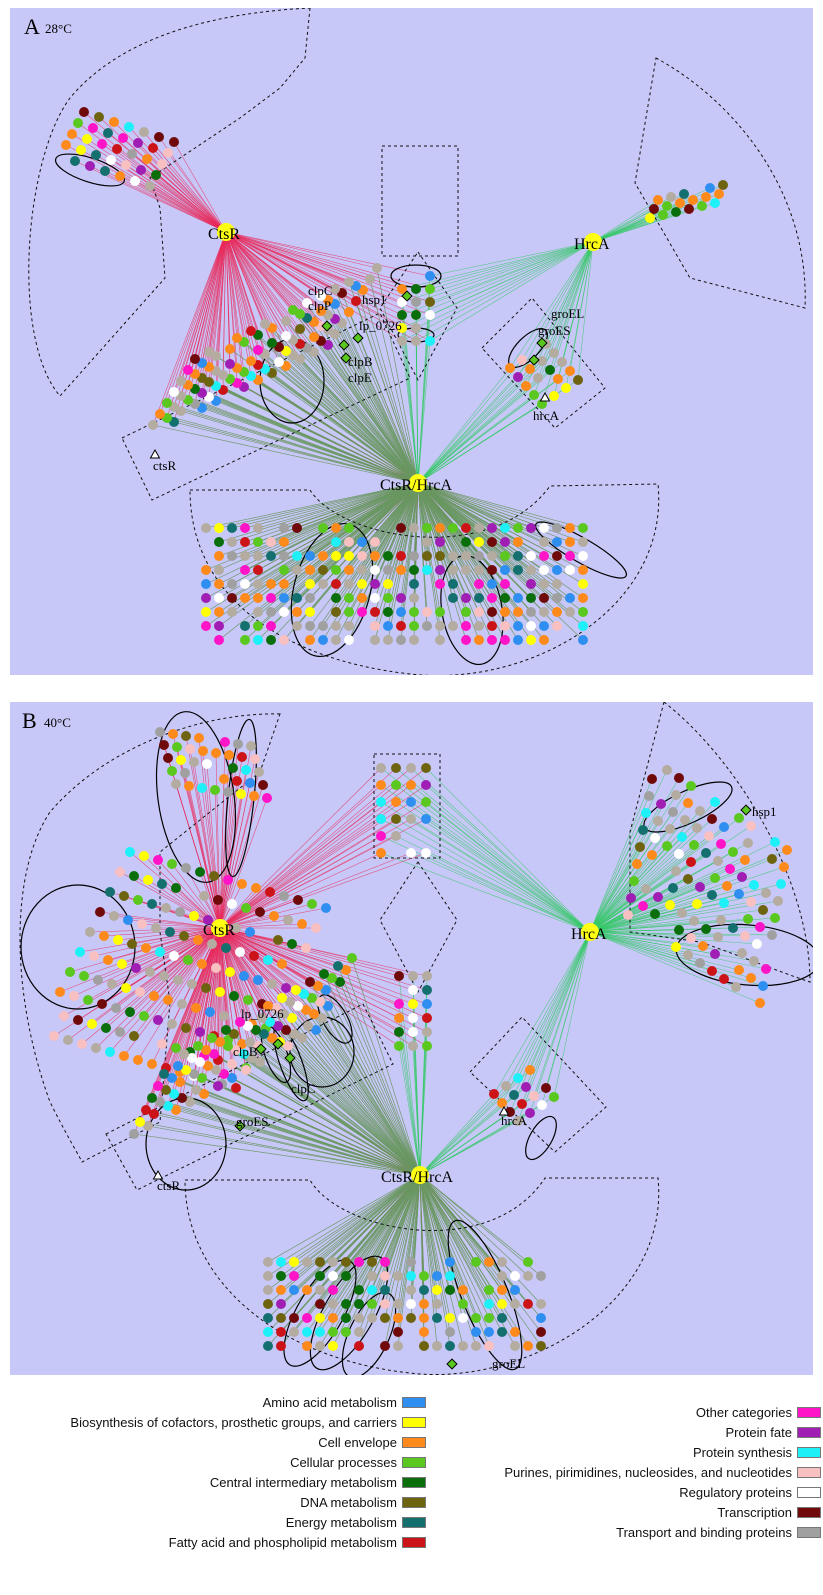  What do you see at coordinates (742, 1452) in the screenshot?
I see `legend-label: Protein synthesis` at bounding box center [742, 1452].